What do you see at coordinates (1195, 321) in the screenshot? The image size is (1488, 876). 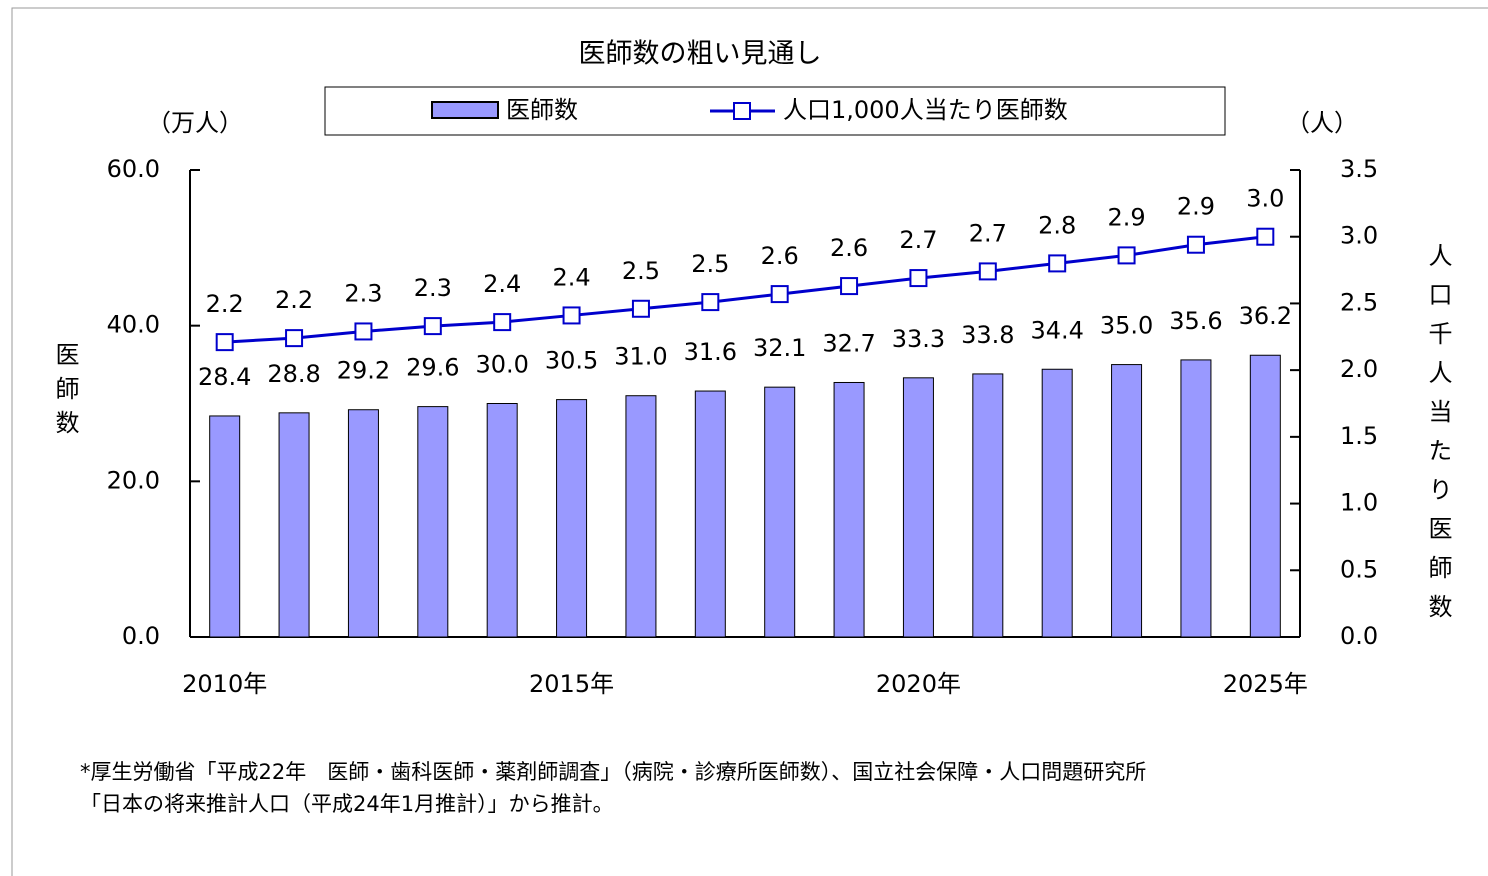 I see `bar-value-label: 35.6` at bounding box center [1195, 321].